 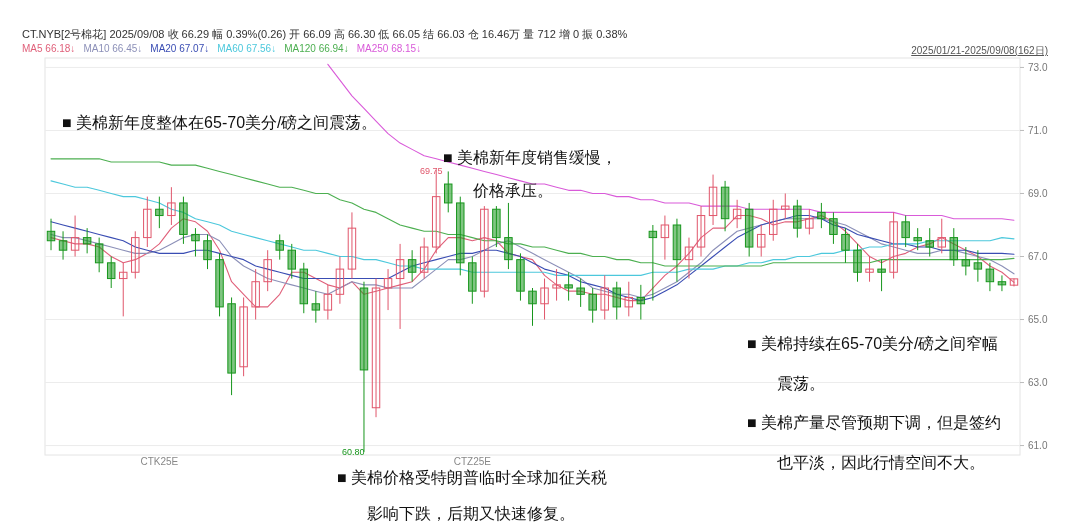 I want to click on y-tick-label: 69.0, so click(x=1038, y=193).